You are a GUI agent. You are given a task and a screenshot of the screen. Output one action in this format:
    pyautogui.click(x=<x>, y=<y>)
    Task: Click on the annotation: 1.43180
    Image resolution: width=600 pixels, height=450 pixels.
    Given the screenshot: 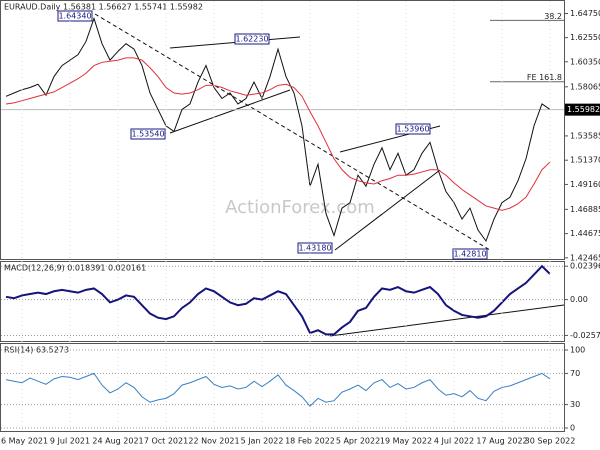 What is the action you would take?
    pyautogui.click(x=314, y=248)
    